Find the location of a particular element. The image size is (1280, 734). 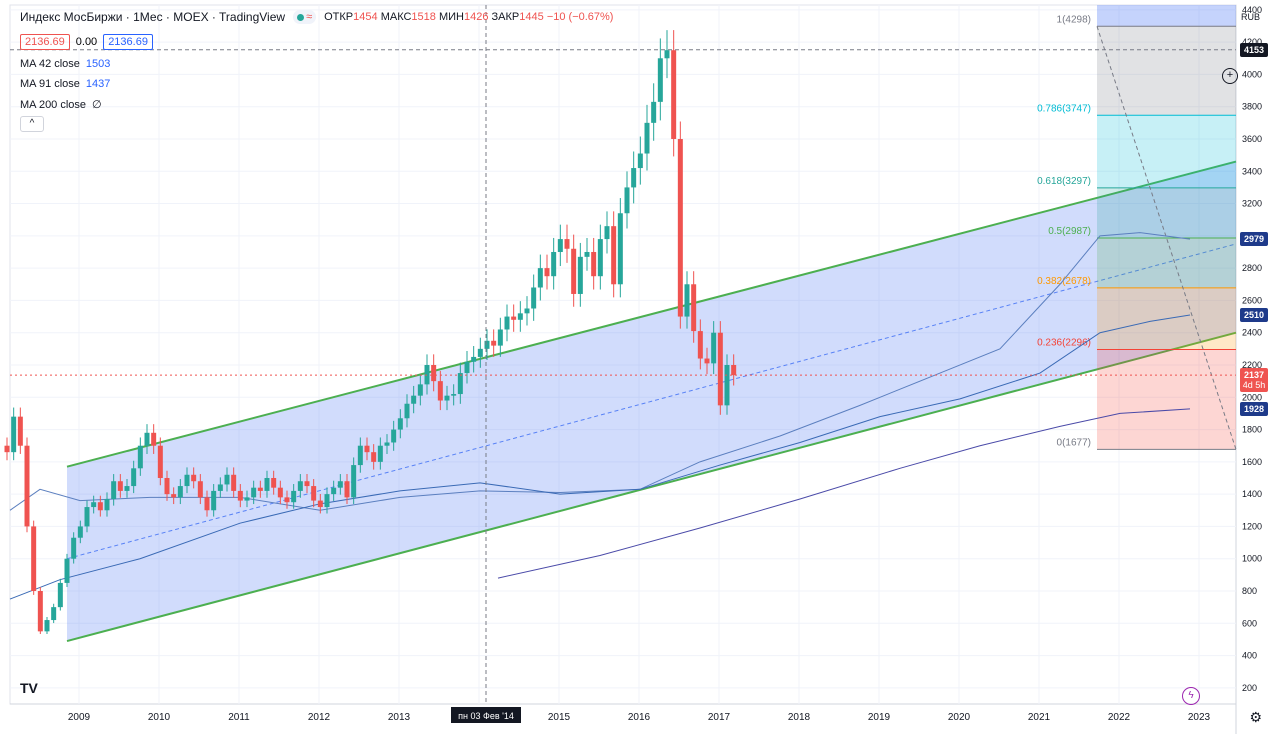

buy-button: 2136.69 is located at coordinates (128, 42).